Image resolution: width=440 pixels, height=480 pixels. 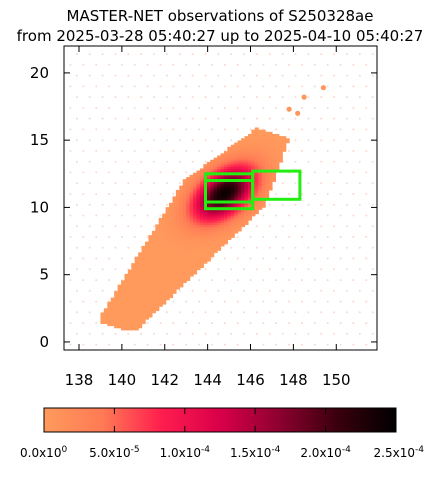 What do you see at coordinates (207, 380) in the screenshot?
I see `x-tick-label: 144` at bounding box center [207, 380].